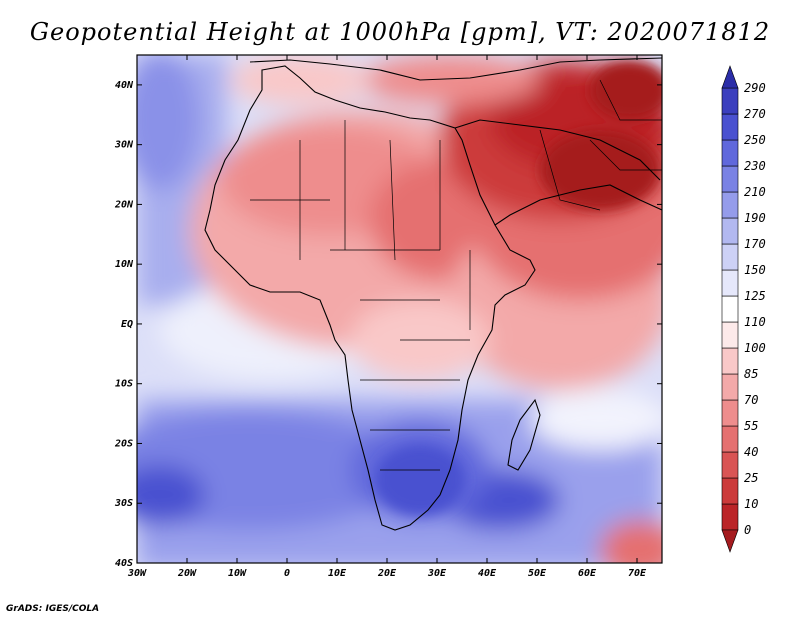 Image resolution: width=800 pixels, height=618 pixels. What do you see at coordinates (730, 541) in the screenshot?
I see `colorbar-low-triangle` at bounding box center [730, 541].